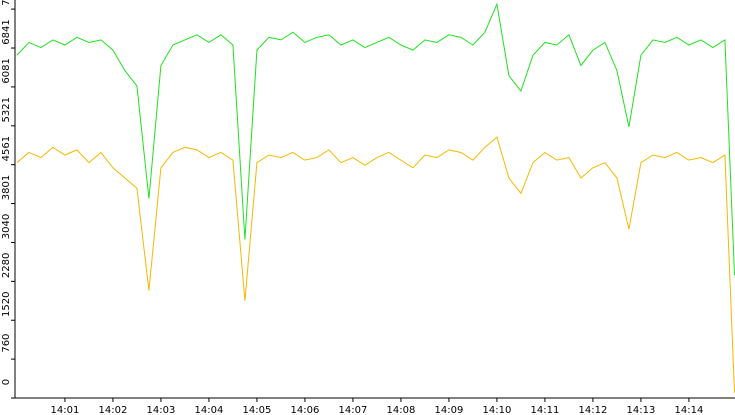  Describe the element at coordinates (161, 410) in the screenshot. I see `x-tick-label: 14:03` at that location.